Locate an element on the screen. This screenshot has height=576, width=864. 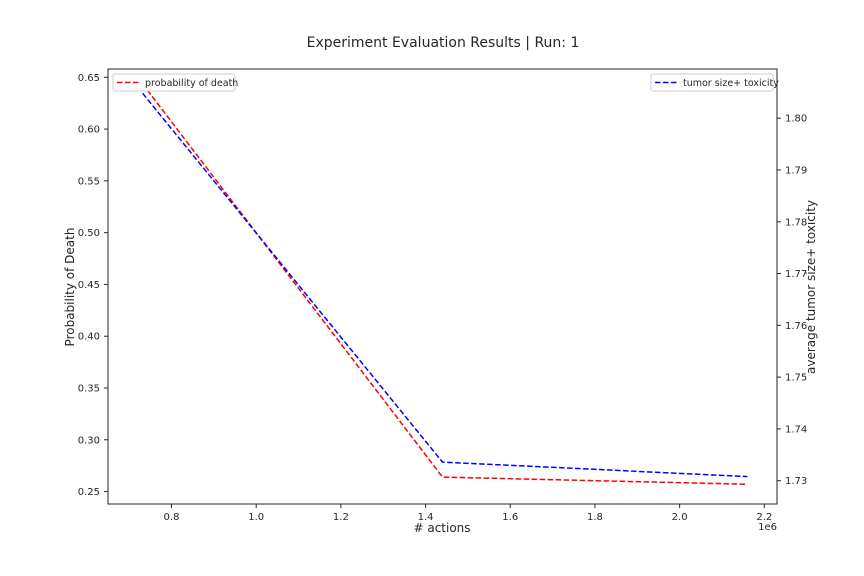
left-y-axis-label: Probability of Death is located at coordinates (70, 287).